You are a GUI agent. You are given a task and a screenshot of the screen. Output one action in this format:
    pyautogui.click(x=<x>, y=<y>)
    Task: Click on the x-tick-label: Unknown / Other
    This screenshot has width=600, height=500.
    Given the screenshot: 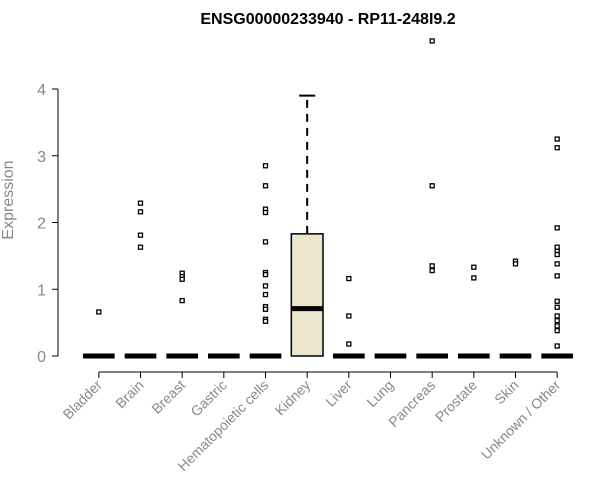 What is the action you would take?
    pyautogui.click(x=521, y=420)
    